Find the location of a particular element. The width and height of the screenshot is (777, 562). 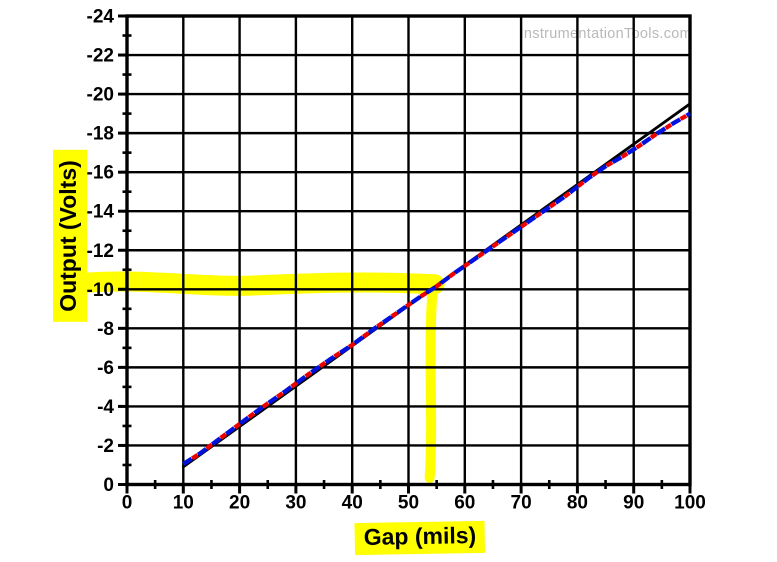

highlight-band-vertical is located at coordinates (431, 382).